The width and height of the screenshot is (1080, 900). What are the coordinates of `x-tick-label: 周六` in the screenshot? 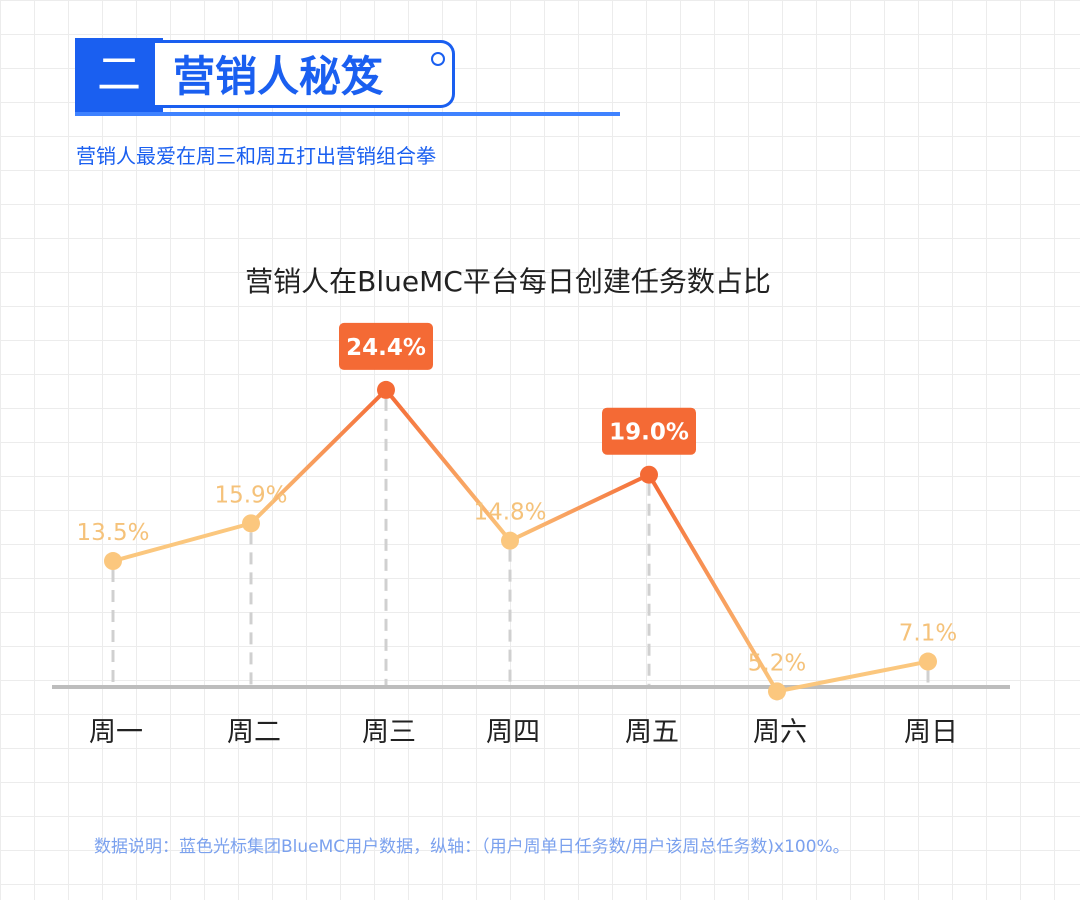 It's located at (780, 732).